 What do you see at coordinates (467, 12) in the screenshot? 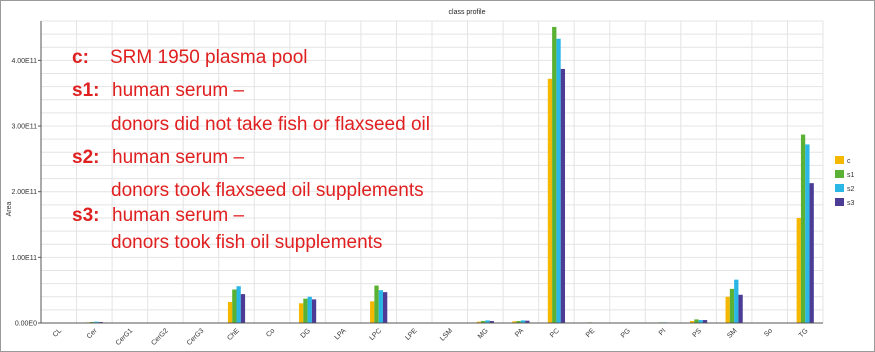
I see `chart-title: class profile` at bounding box center [467, 12].